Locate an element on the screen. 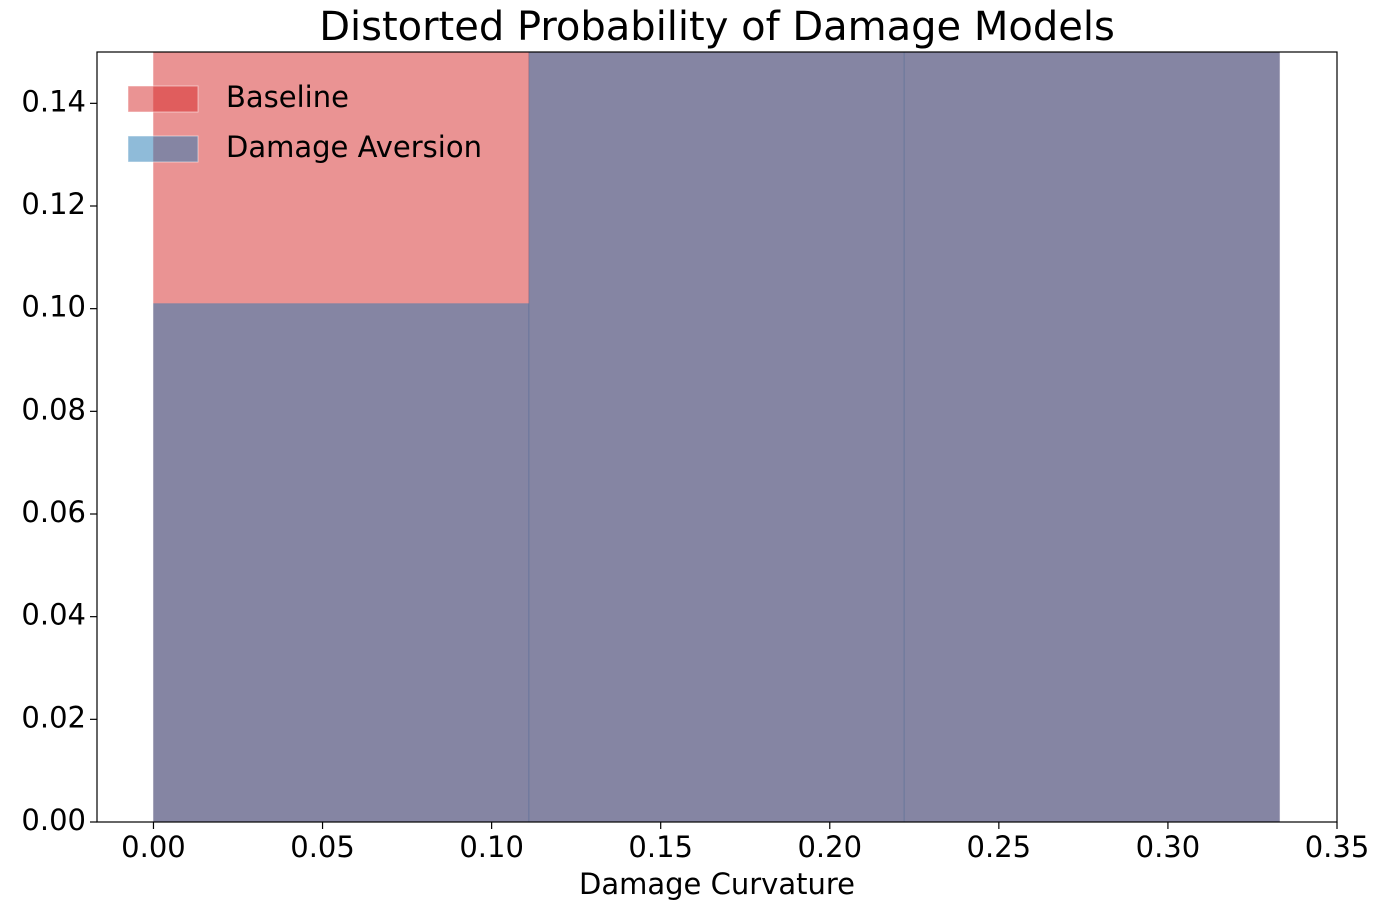 The width and height of the screenshot is (1385, 915). legend-label: Damage Aversion is located at coordinates (354, 147).